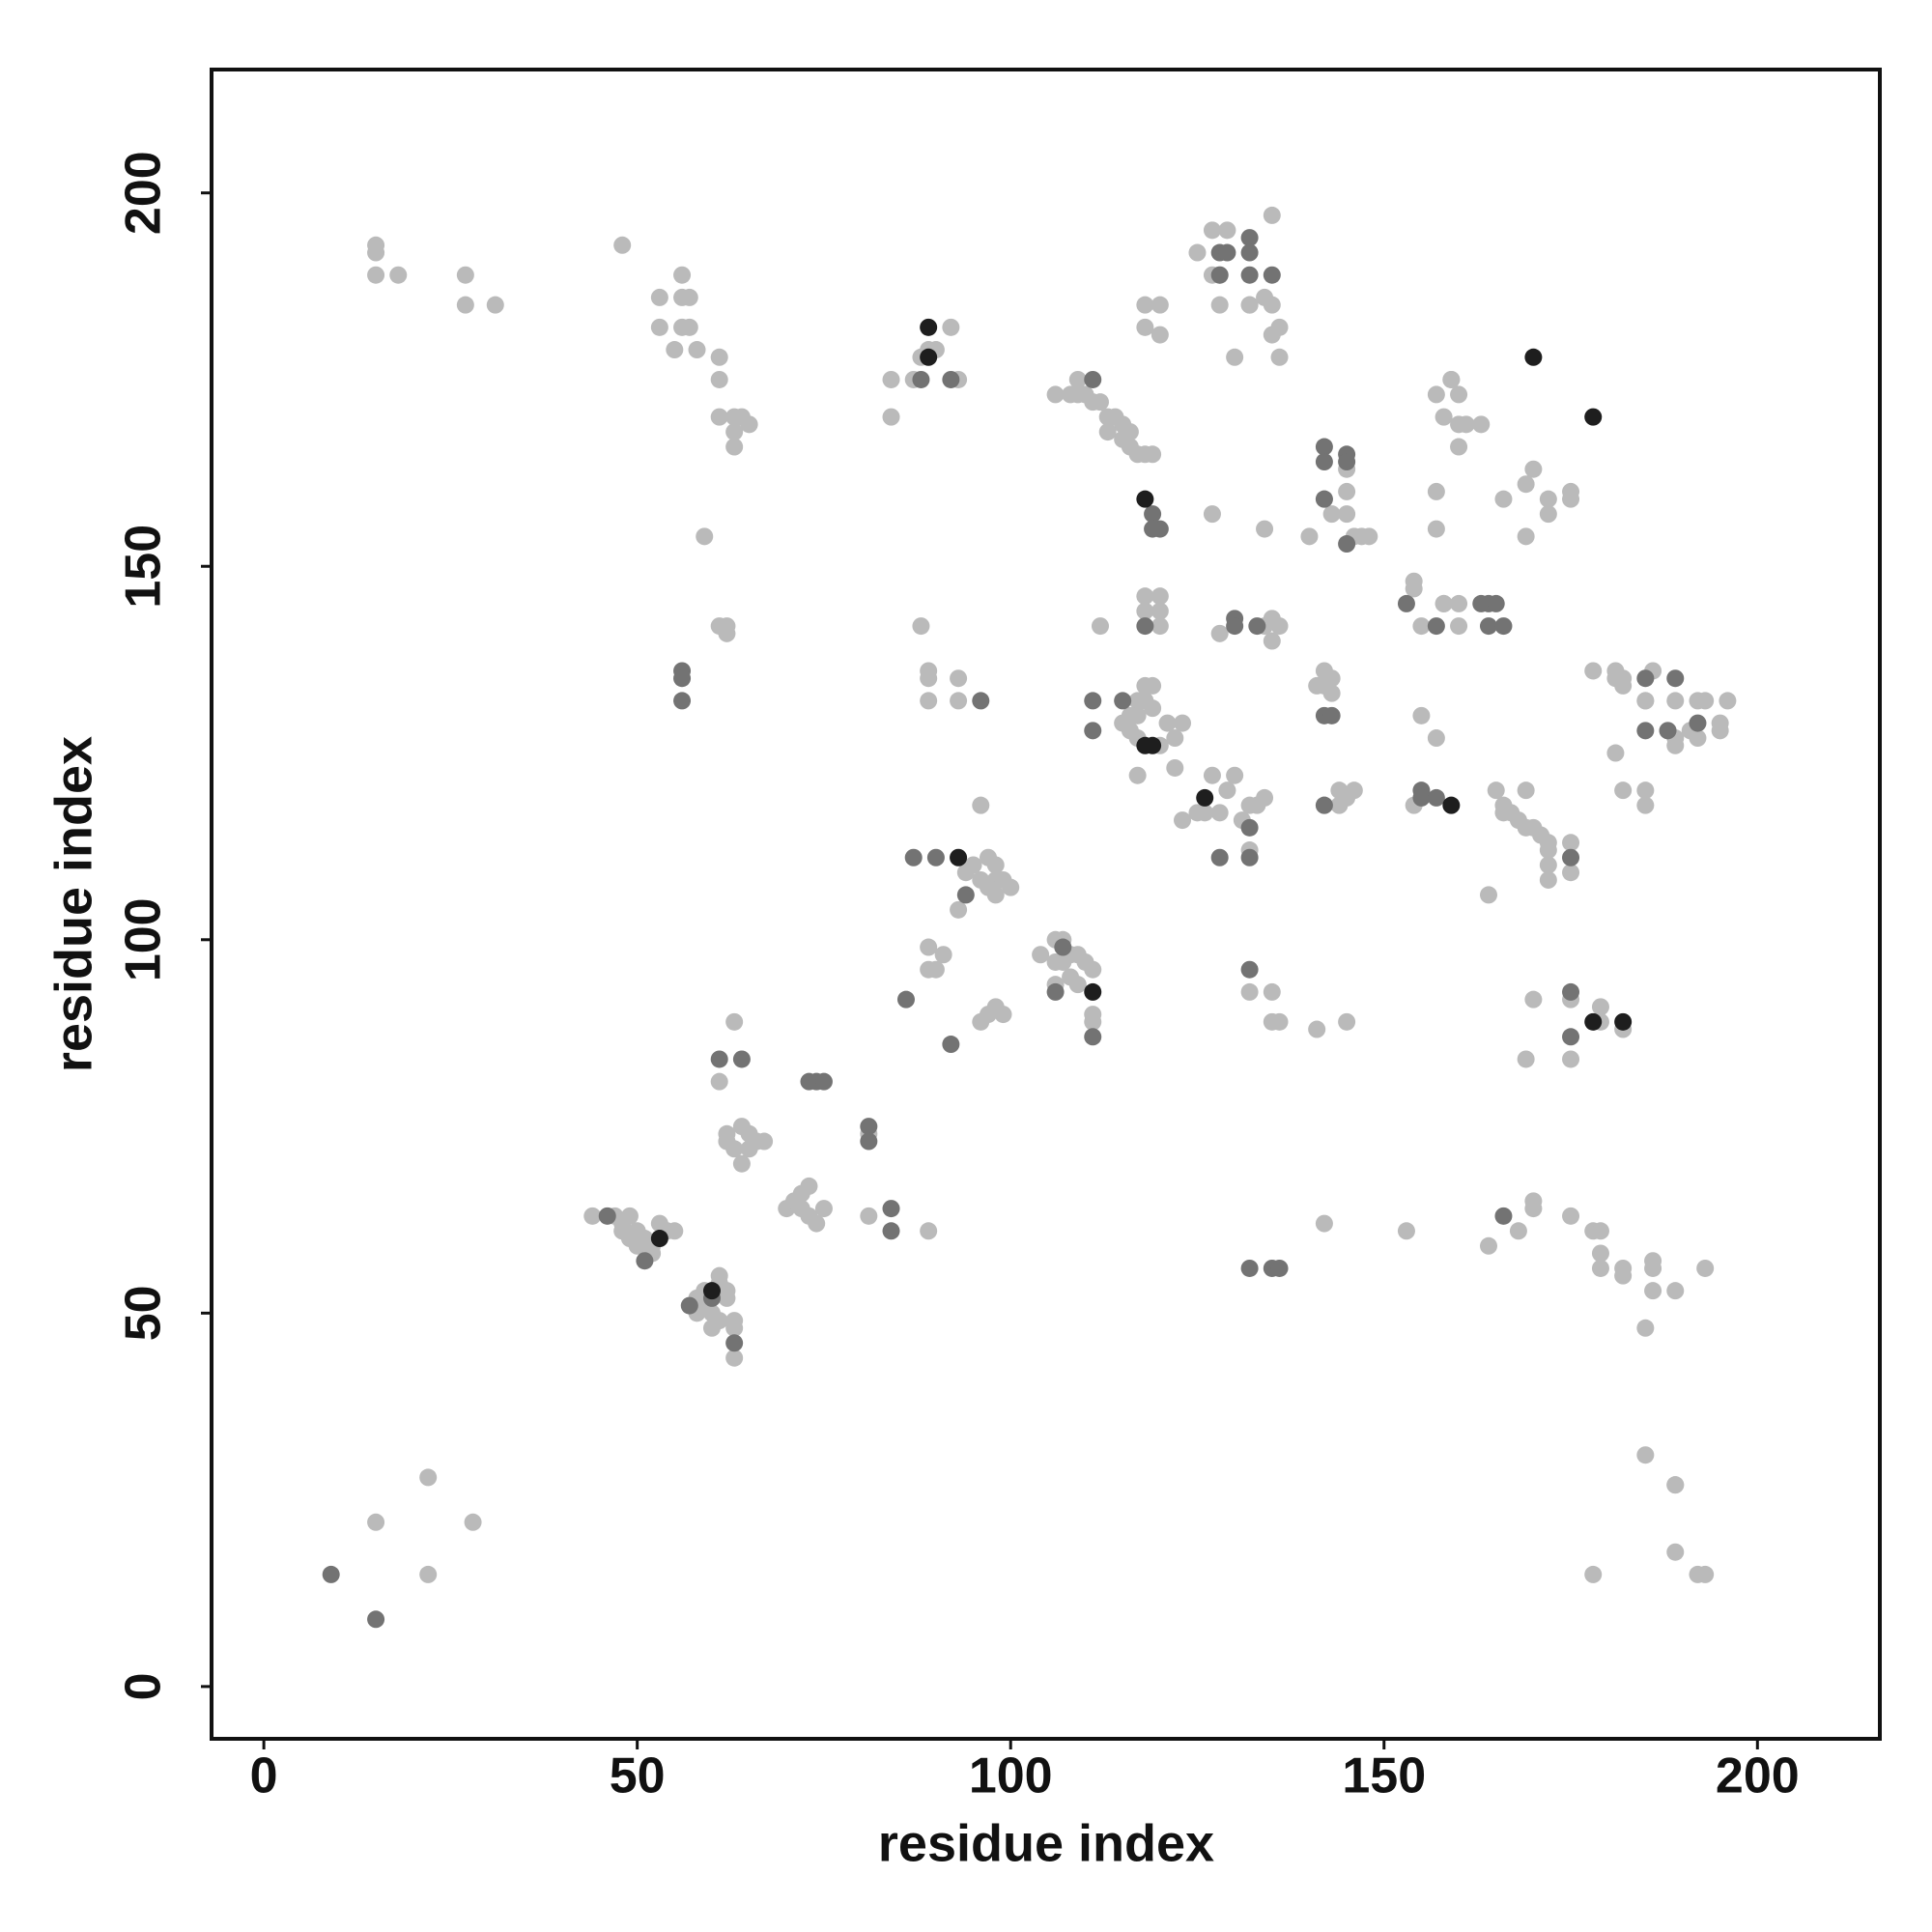  I want to click on x-tick-label: 200, so click(1758, 1776).